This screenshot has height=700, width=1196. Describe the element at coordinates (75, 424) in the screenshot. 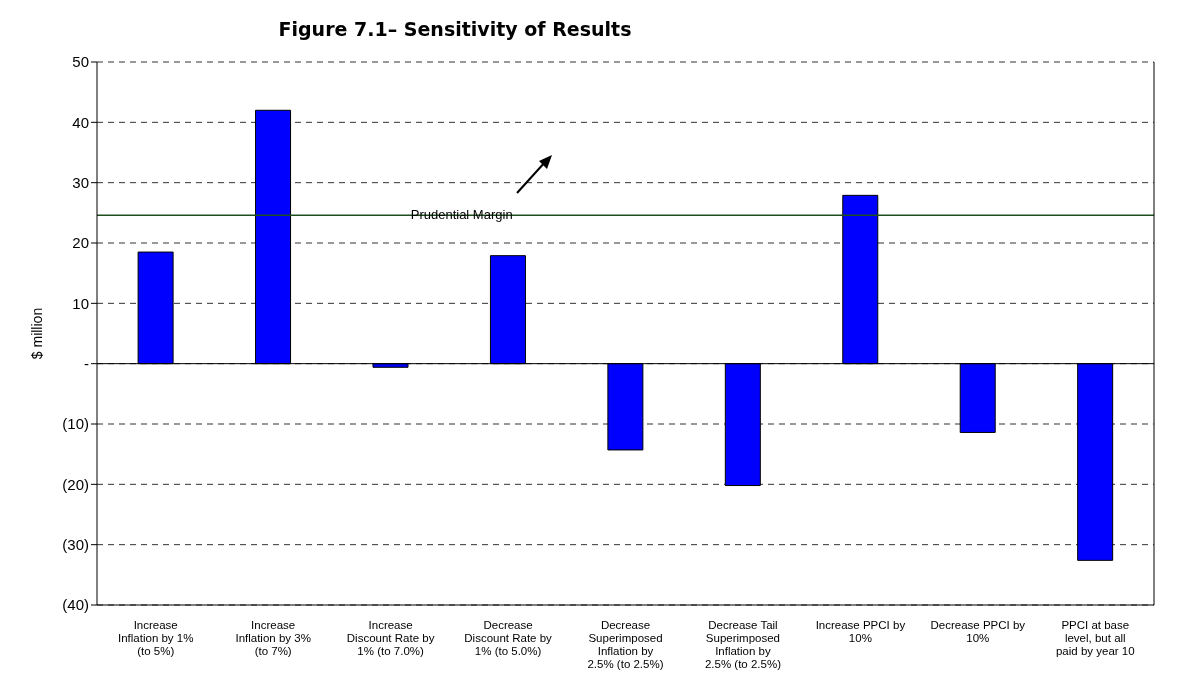

I see `y-tick-label: (10)` at that location.